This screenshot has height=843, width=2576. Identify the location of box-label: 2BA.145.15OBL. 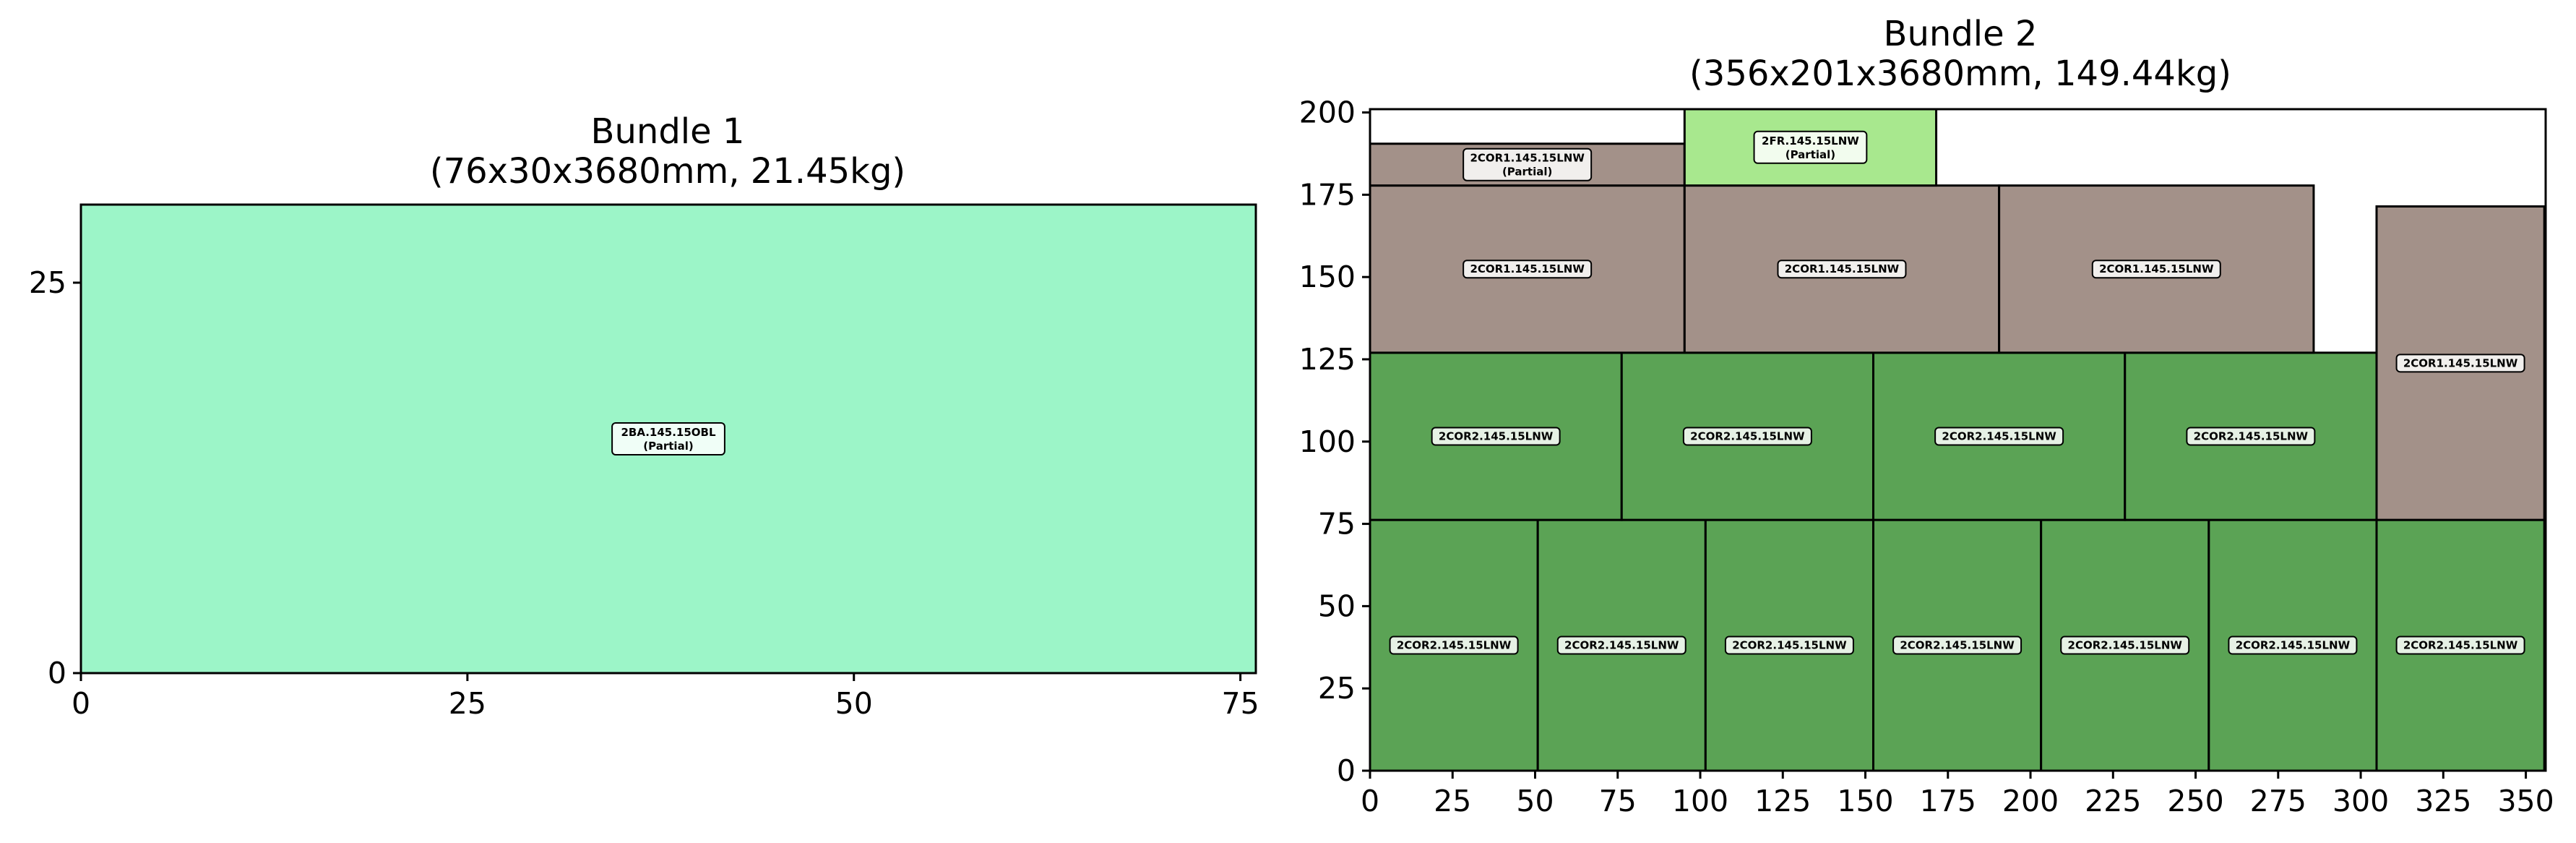
(668, 432).